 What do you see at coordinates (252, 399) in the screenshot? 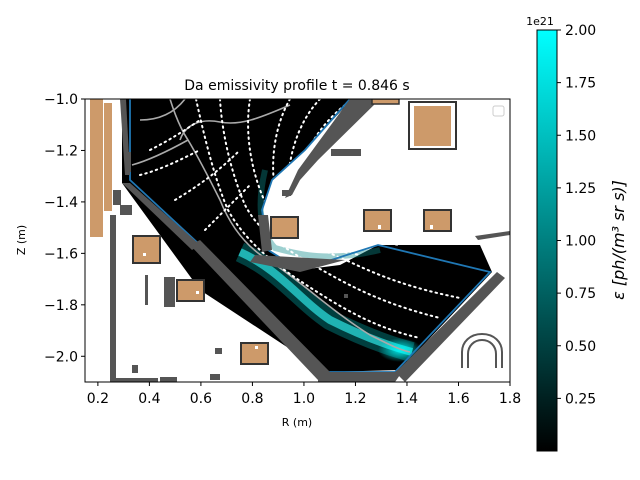
I see `x-tick-label: 0.8` at bounding box center [252, 399].